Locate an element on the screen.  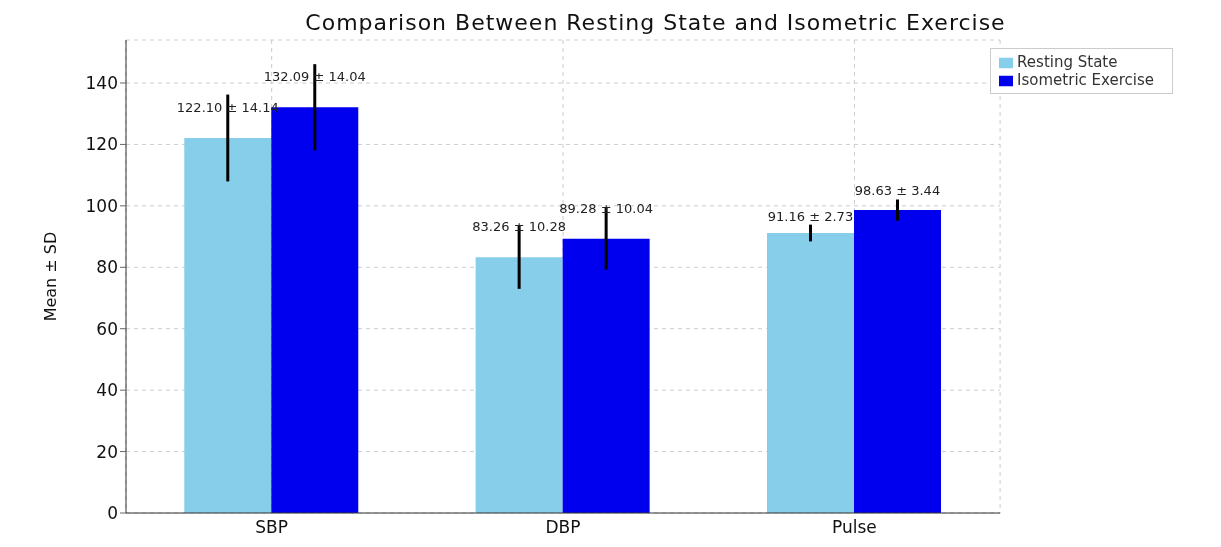
y-tick-label: 40 is located at coordinates (107, 390).